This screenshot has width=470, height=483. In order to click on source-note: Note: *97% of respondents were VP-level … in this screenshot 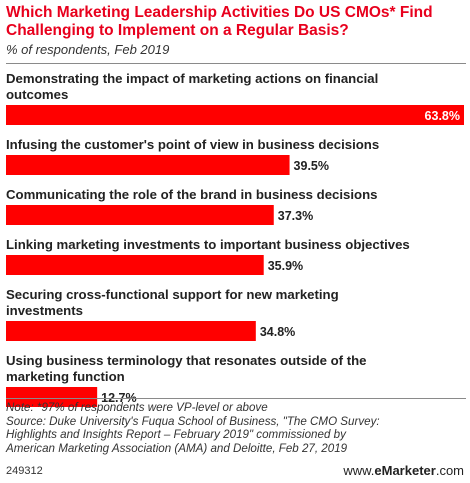, I will do `click(233, 428)`.